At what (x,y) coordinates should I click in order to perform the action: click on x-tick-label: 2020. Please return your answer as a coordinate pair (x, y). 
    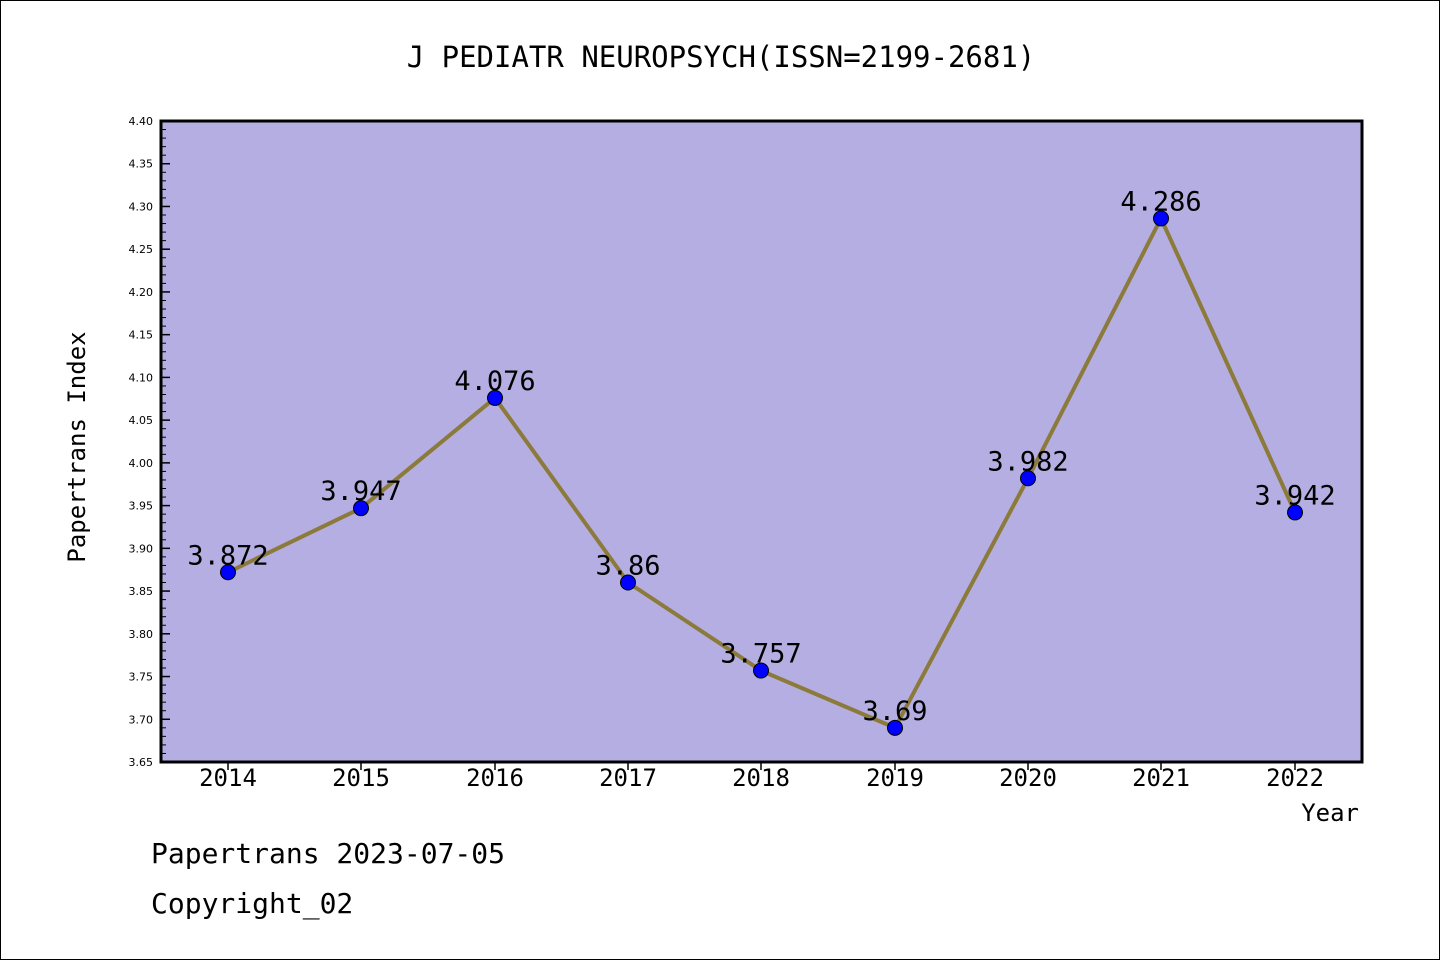
    Looking at the image, I should click on (1028, 778).